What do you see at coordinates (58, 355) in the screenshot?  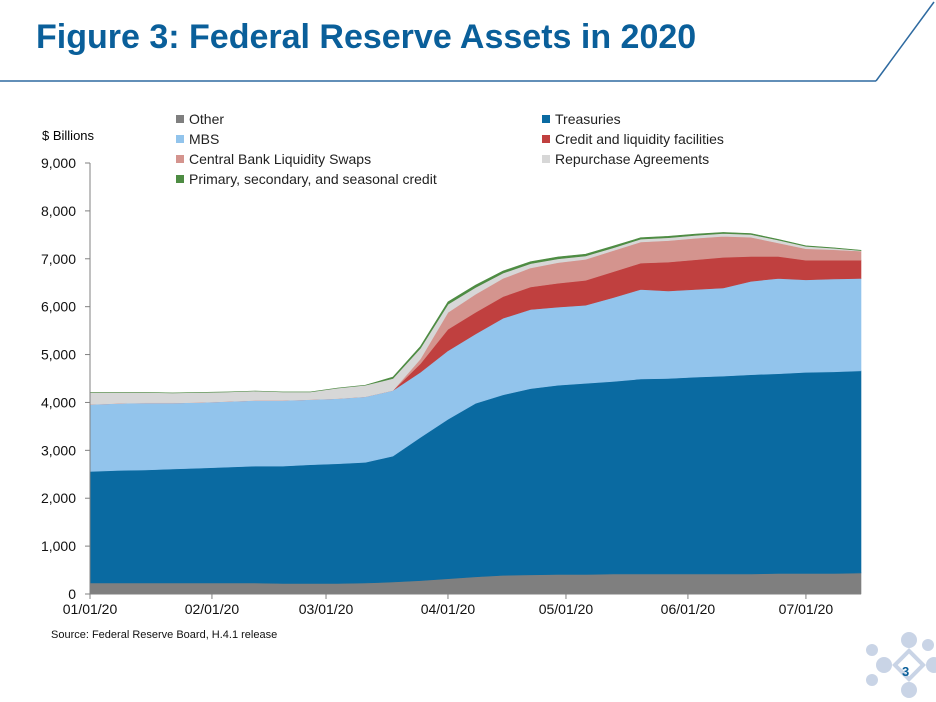 I see `y-tick-label: 5,000` at bounding box center [58, 355].